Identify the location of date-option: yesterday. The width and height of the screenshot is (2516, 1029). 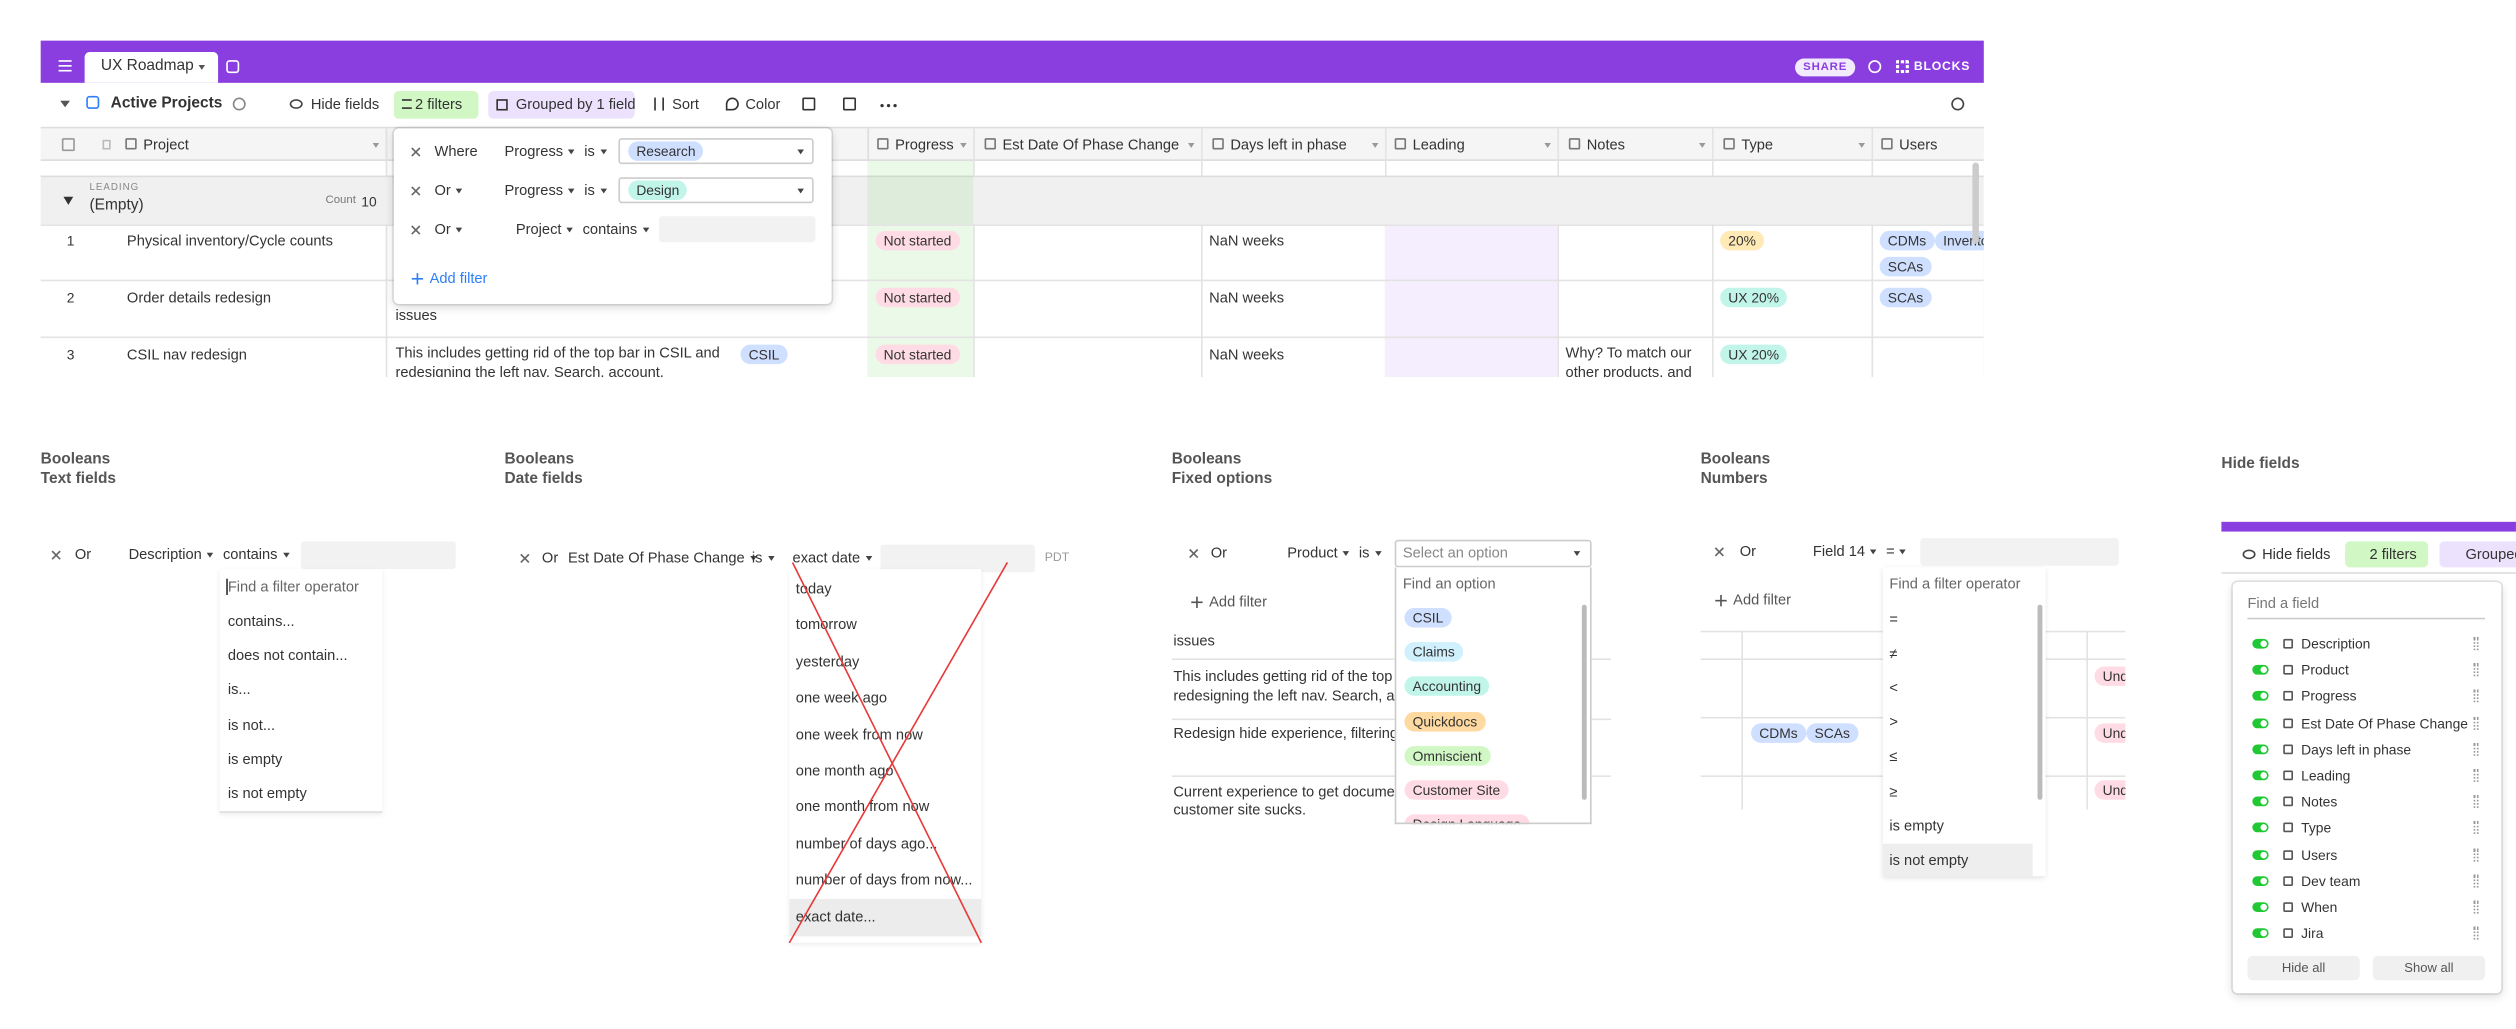
(827, 661).